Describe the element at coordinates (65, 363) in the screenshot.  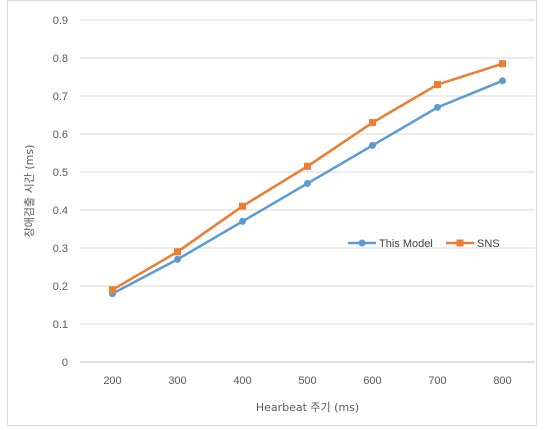
I see `y-tick-label: 0` at that location.